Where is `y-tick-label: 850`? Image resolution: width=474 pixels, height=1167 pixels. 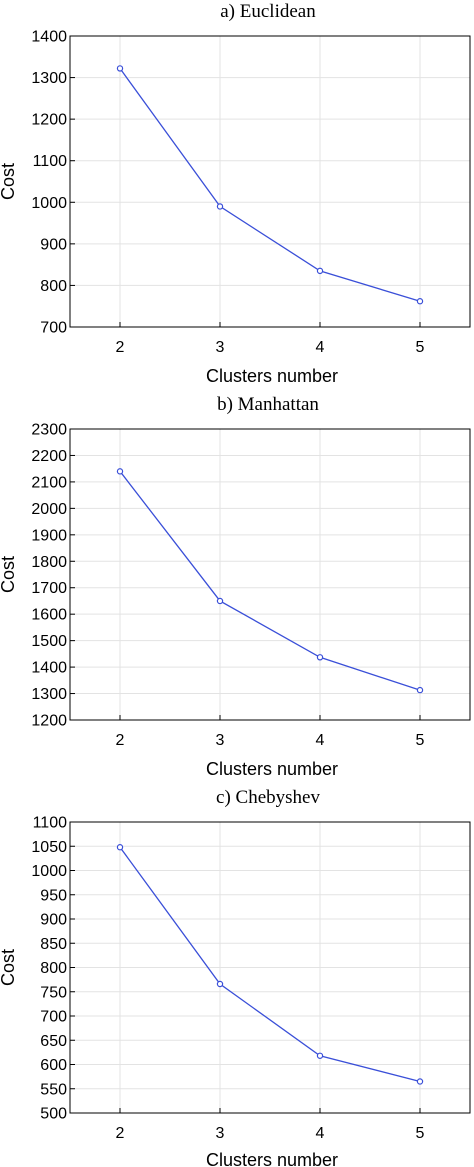
y-tick-label: 850 is located at coordinates (53, 944).